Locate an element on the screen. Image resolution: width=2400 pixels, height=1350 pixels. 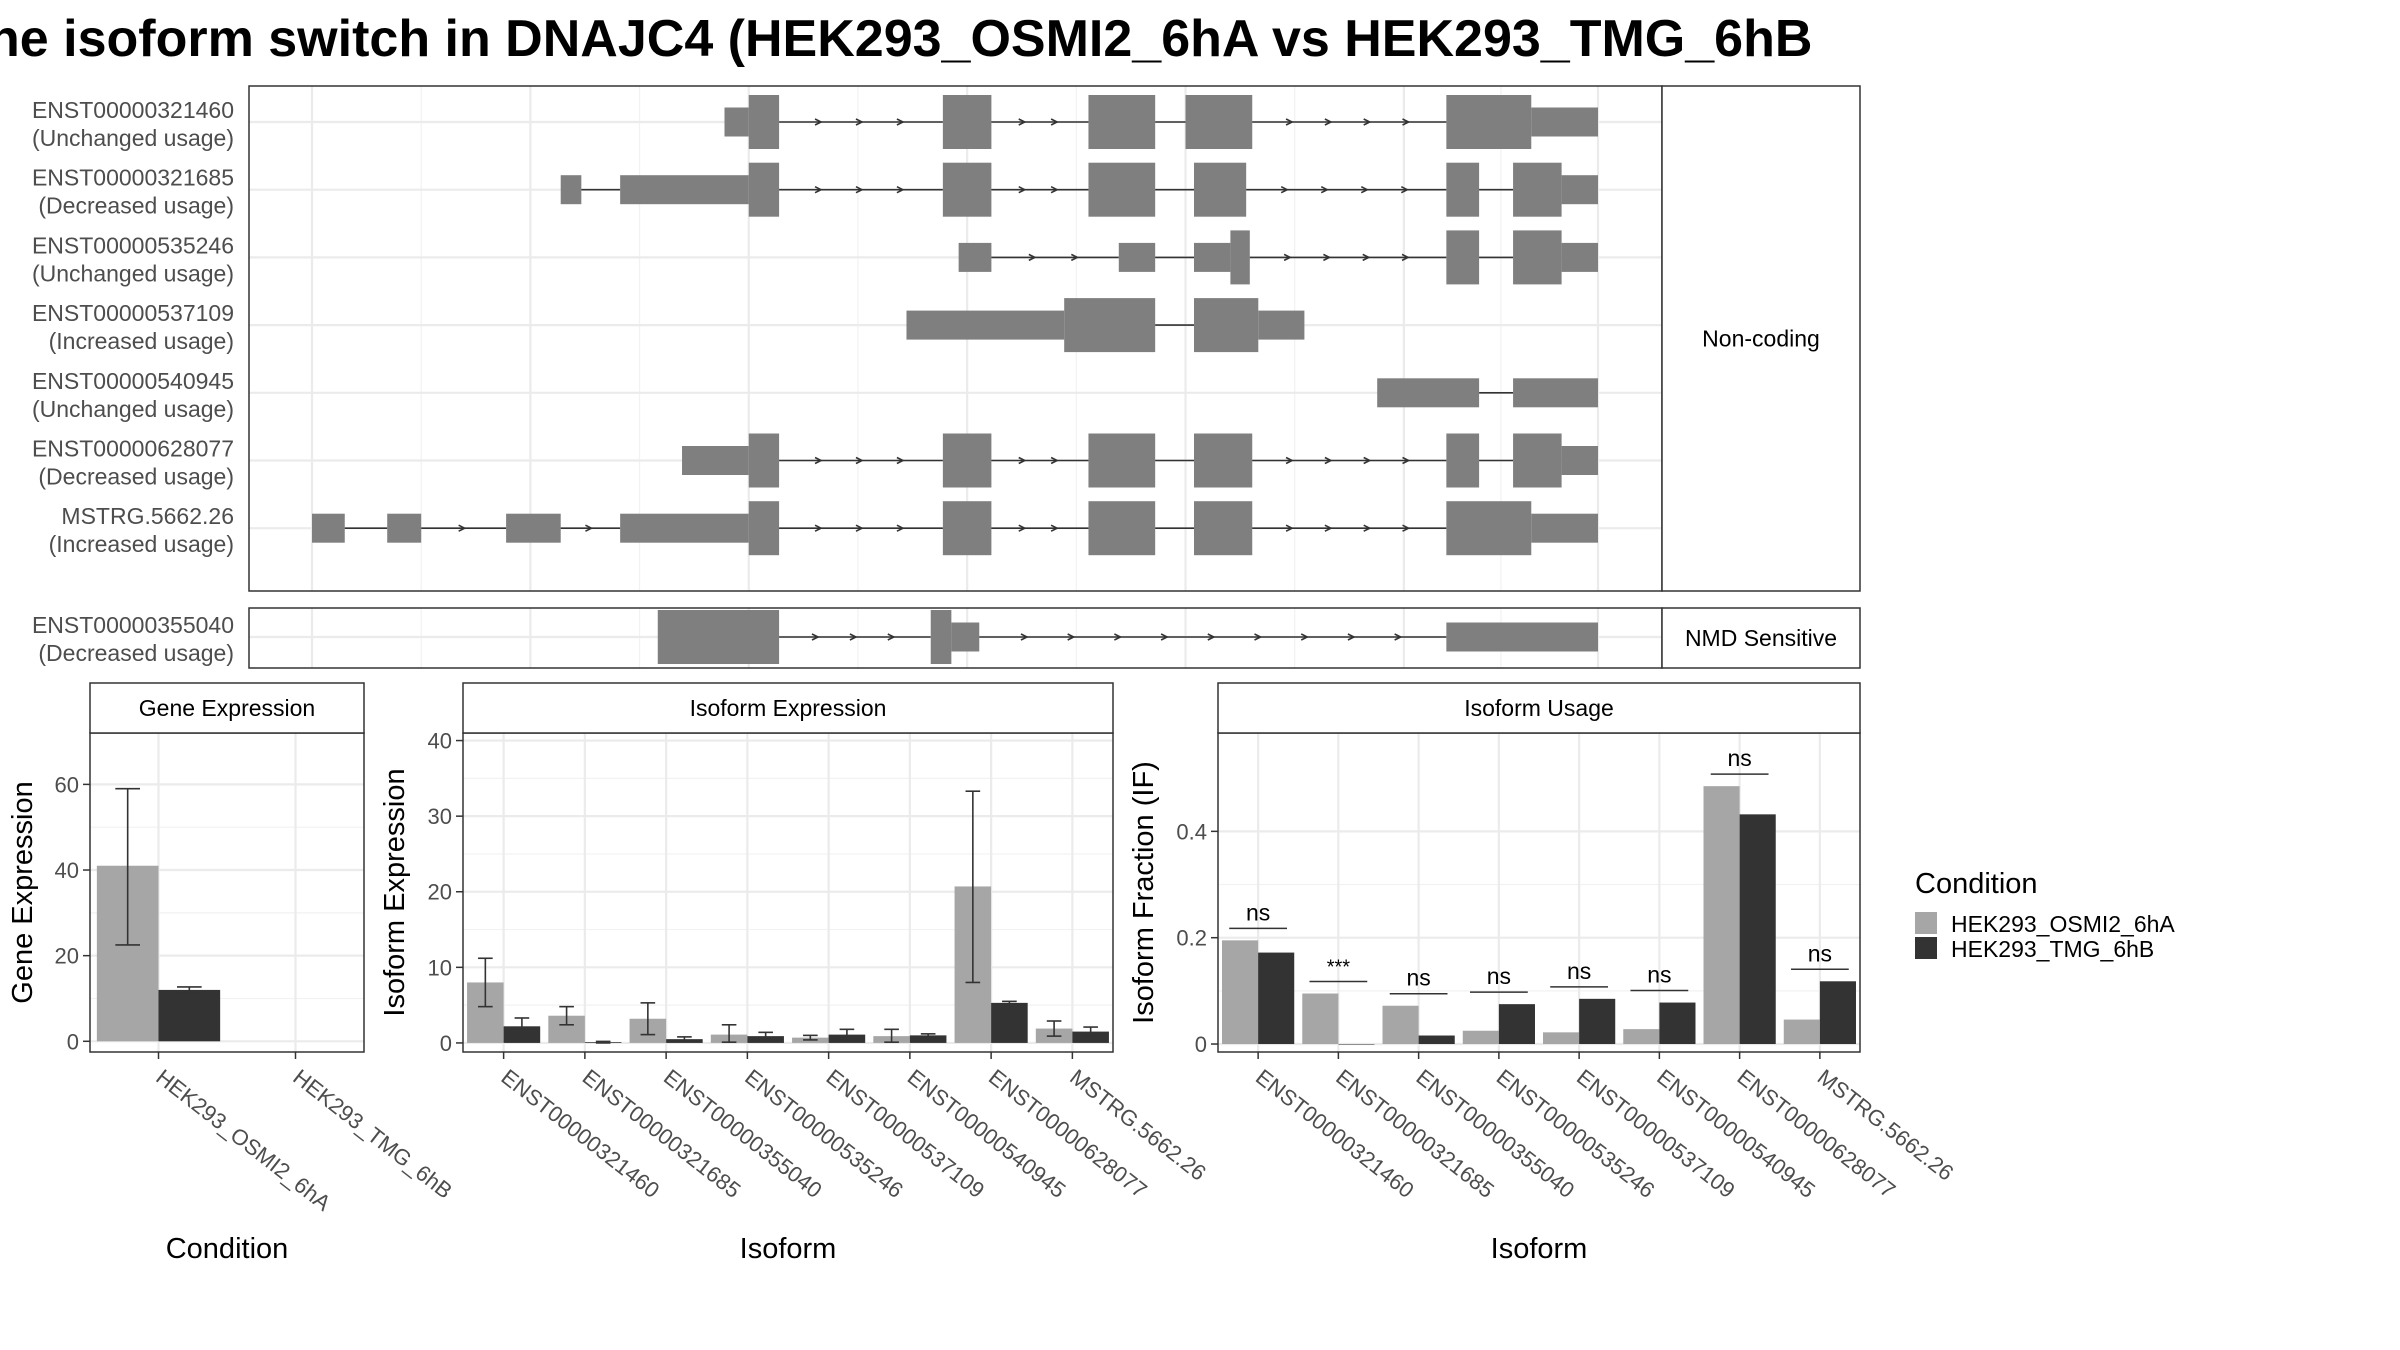
isoform-usage-label: (Unchanged usage) is located at coordinates (133, 409).